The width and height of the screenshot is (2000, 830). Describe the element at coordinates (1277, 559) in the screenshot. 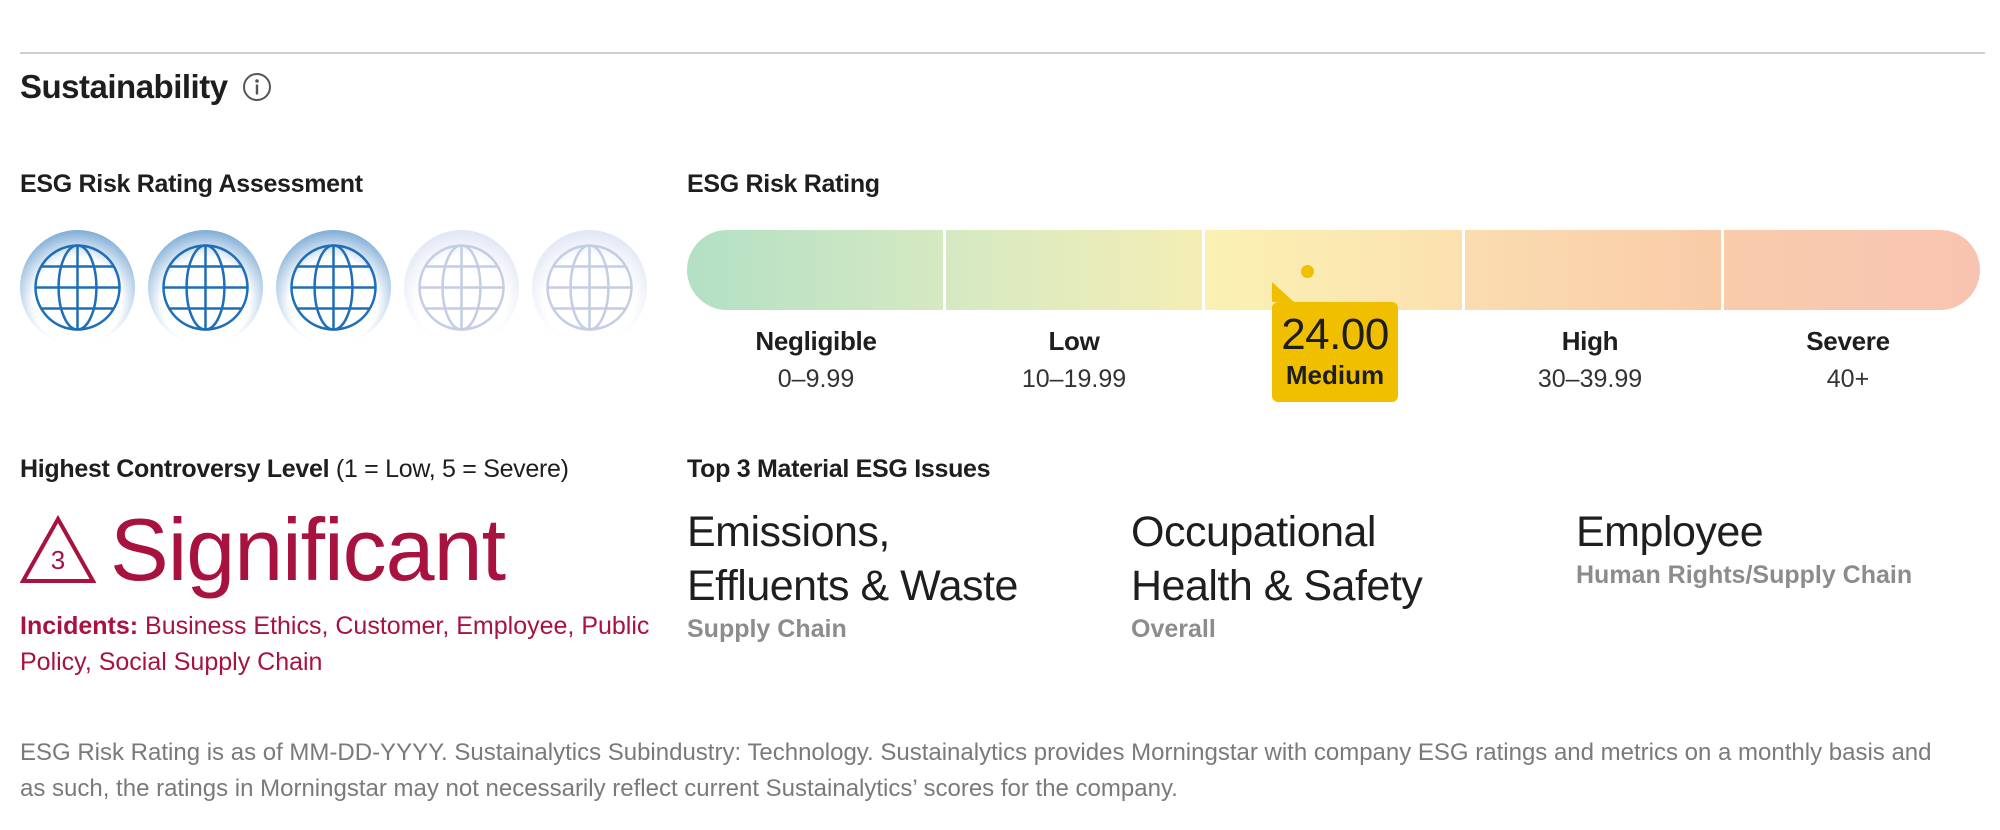

I see `issue-name: Occupational Health & Safety` at that location.